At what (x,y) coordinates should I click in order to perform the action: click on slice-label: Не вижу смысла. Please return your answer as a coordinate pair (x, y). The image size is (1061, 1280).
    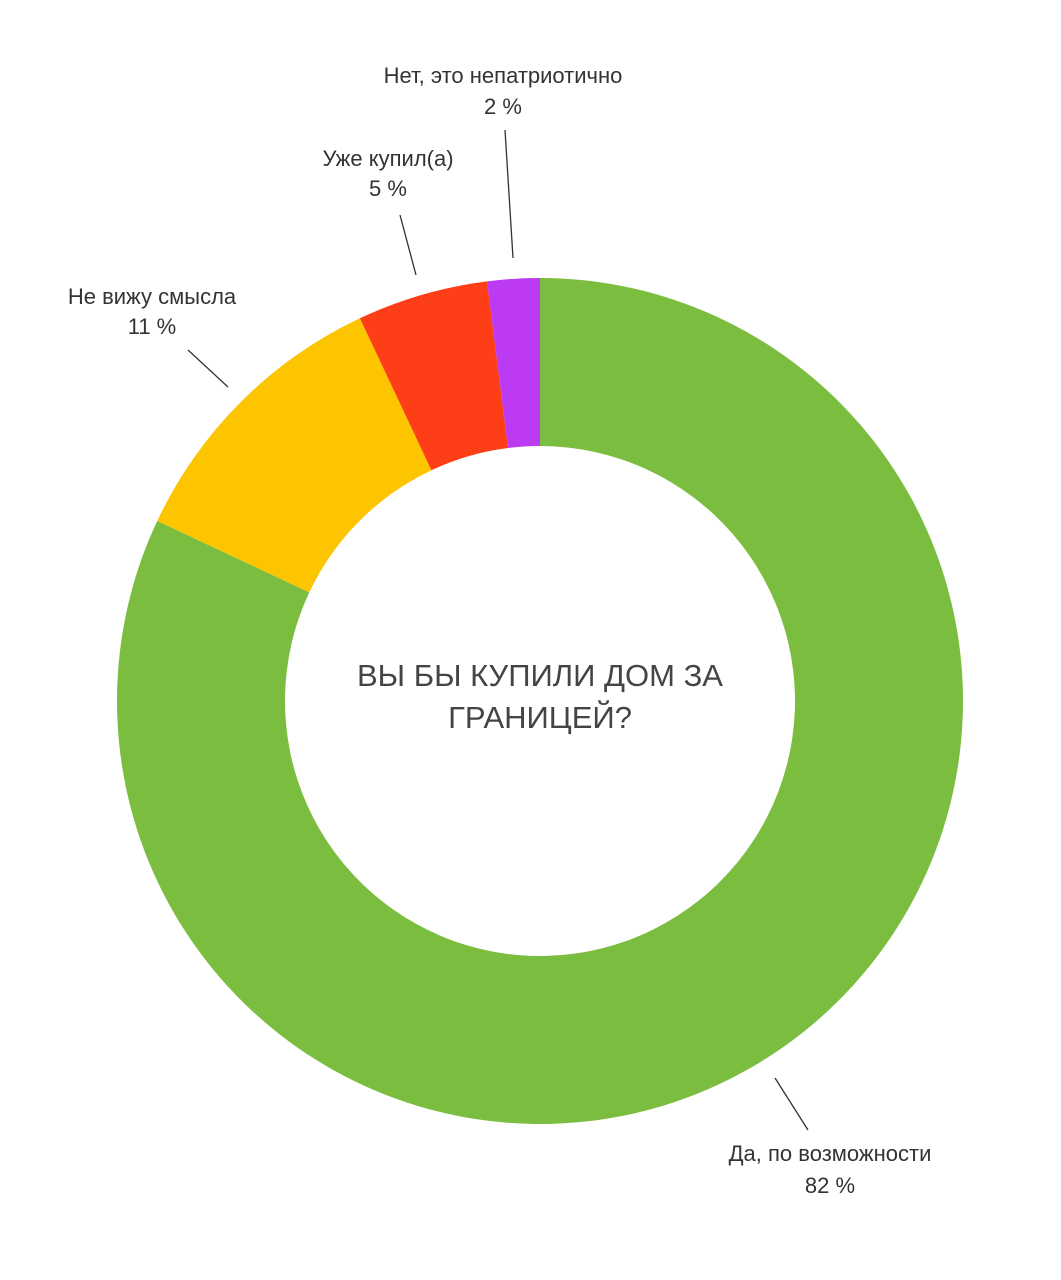
    Looking at the image, I should click on (152, 296).